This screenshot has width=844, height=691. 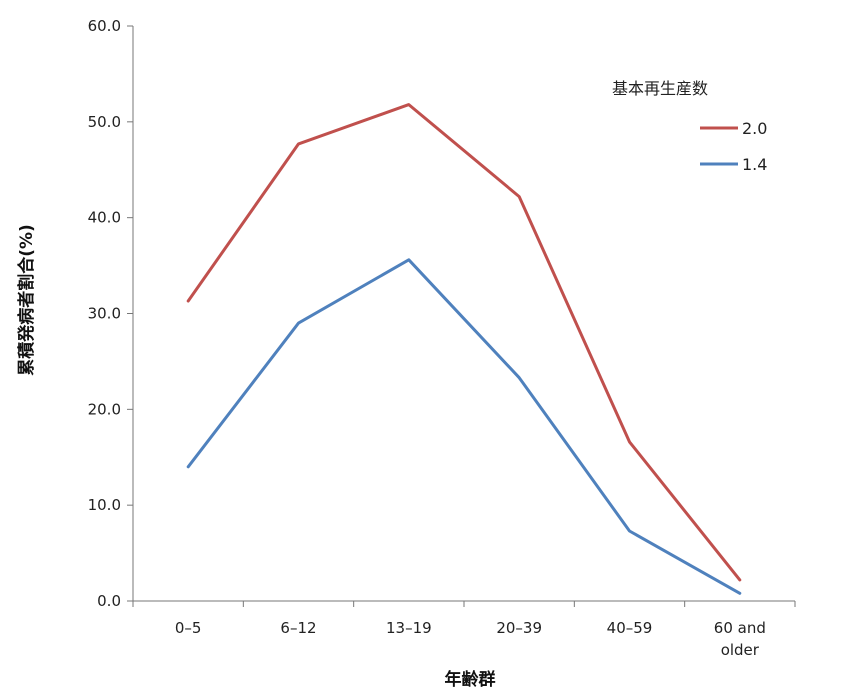 I want to click on x-ticks: 0–5 6–12 13–19 20–39 40–59 60 and older, so click(x=464, y=630).